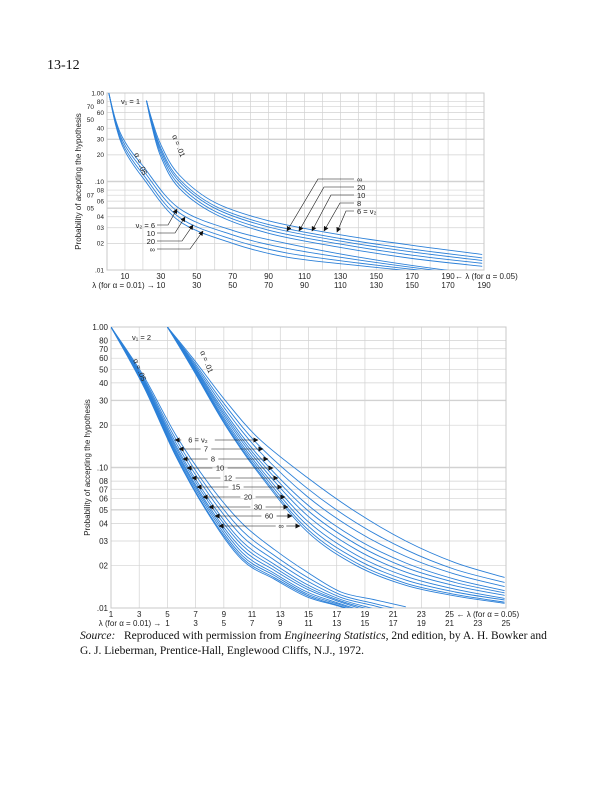 The height and width of the screenshot is (800, 609). Describe the element at coordinates (139, 369) in the screenshot. I see `alpha-05-label: α = .05` at that location.